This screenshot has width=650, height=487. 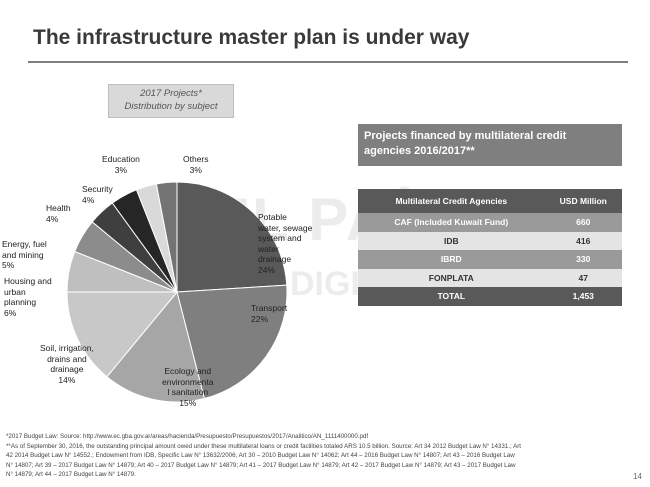 I want to click on data-label-security: Security 4%, so click(x=97, y=194).